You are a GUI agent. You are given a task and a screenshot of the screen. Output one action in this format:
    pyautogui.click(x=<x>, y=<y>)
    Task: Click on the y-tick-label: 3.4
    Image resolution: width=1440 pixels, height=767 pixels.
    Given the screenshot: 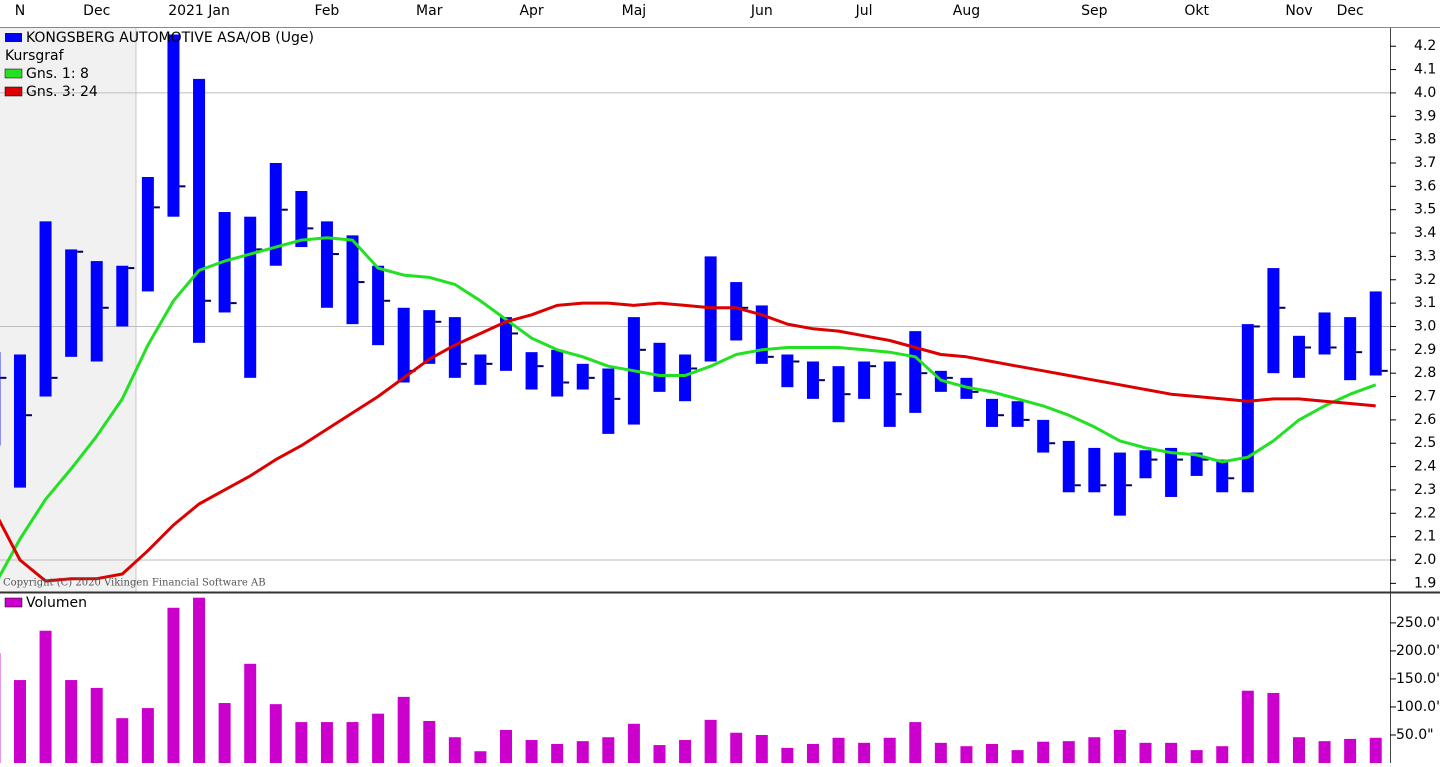 What is the action you would take?
    pyautogui.click(x=1425, y=233)
    